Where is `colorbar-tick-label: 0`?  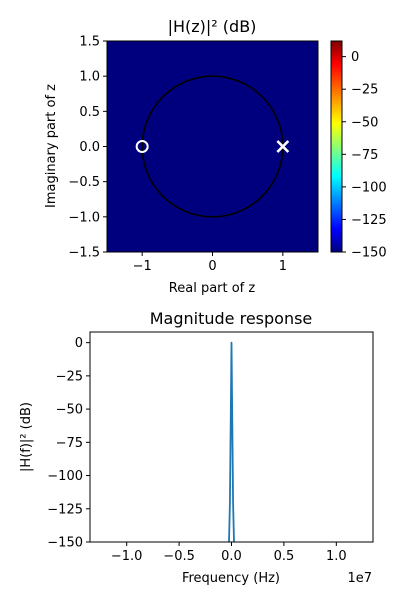 colorbar-tick-label: 0 is located at coordinates (355, 57).